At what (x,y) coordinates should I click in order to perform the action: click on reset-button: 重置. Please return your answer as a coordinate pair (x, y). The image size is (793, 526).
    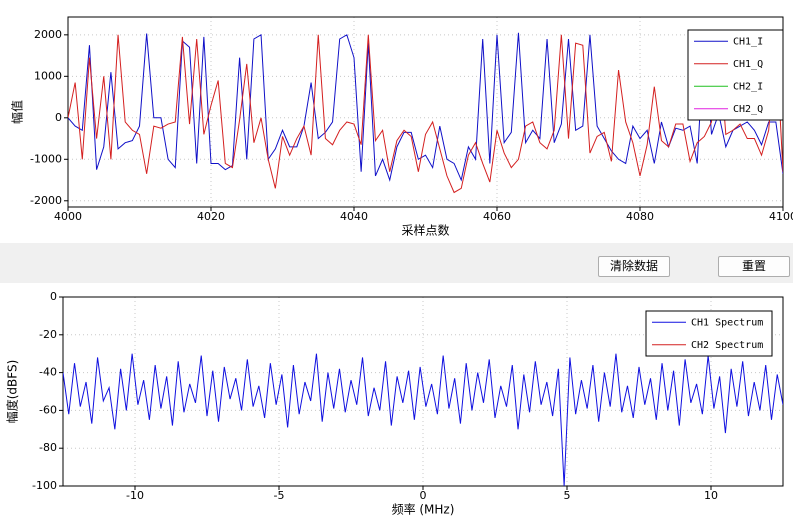
    Looking at the image, I should click on (754, 266).